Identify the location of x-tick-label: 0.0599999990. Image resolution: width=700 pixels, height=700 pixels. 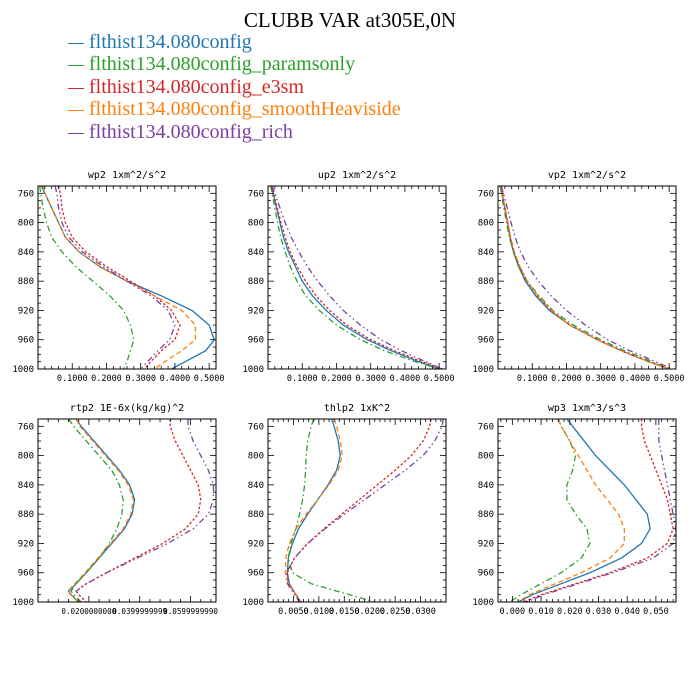
(190, 611).